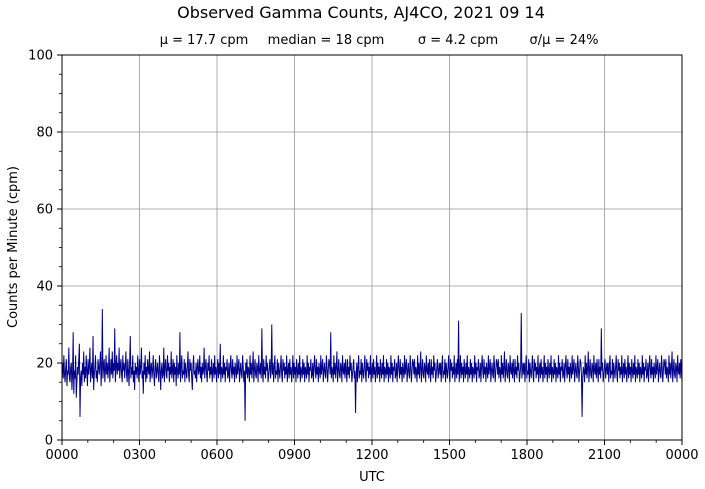 Image resolution: width=705 pixels, height=489 pixels. I want to click on chart-title: Observed Gamma Counts, AJ4CO, 2021 09 14, so click(361, 12).